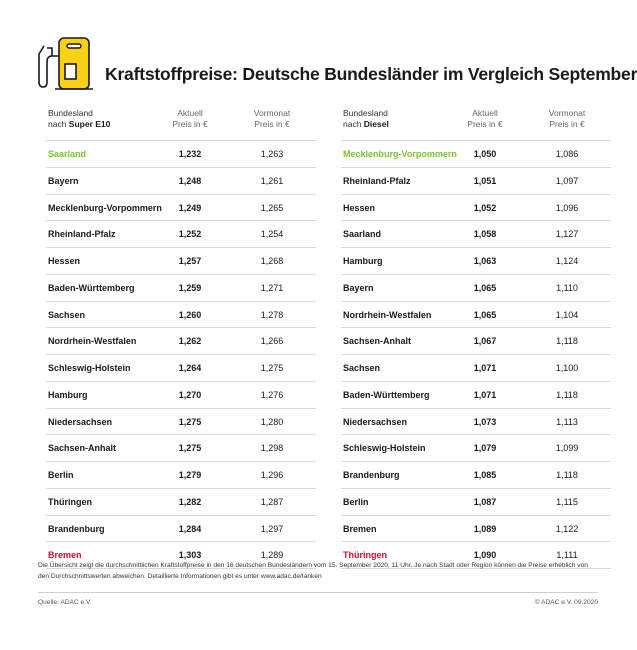 Image resolution: width=637 pixels, height=650 pixels. I want to click on table-row: Thüringen 1,090 1,111, so click(476, 555).